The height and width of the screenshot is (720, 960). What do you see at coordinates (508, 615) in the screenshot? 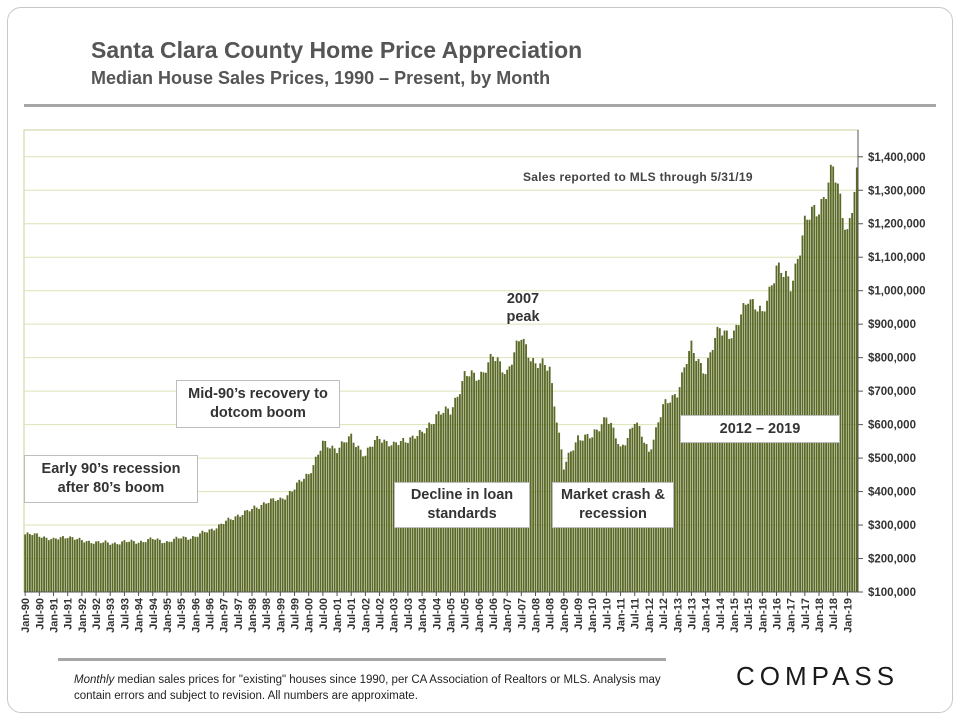
I see `x-tick-label: Jan-07` at bounding box center [508, 615].